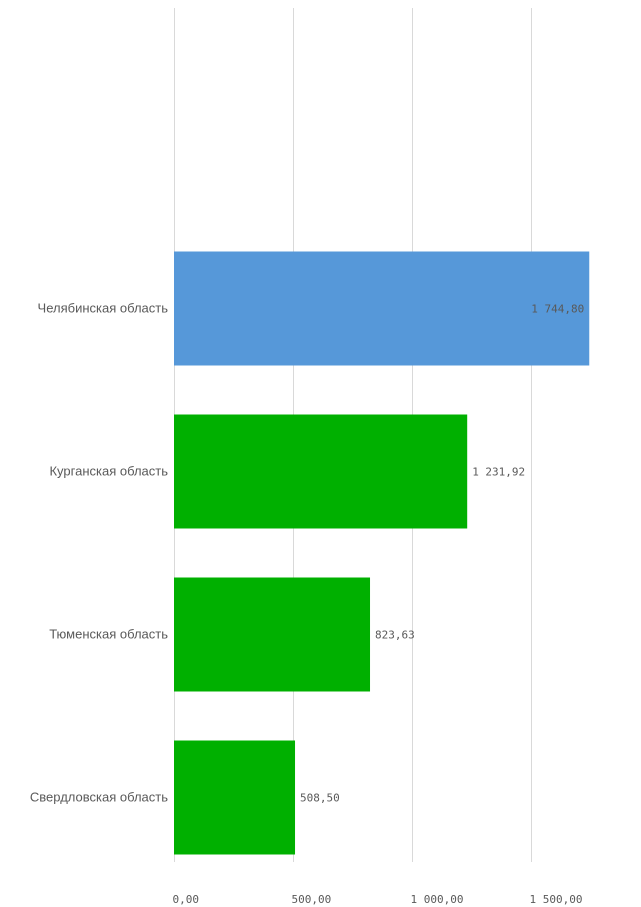  What do you see at coordinates (498, 472) in the screenshot?
I see `value-label: 1 231,92` at bounding box center [498, 472].